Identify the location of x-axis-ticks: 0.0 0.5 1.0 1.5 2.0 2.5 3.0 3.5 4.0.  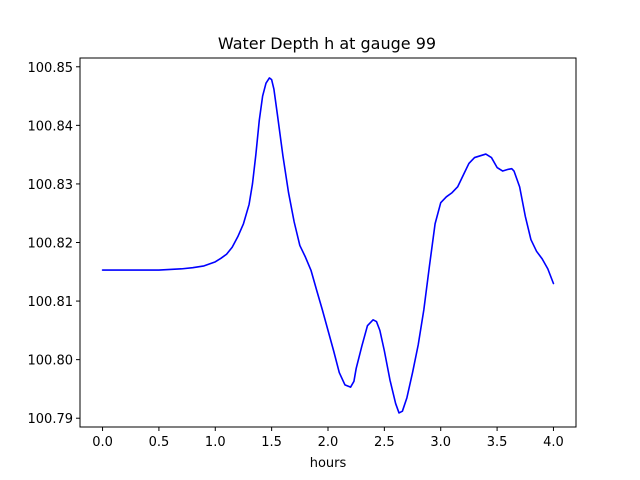
(328, 438).